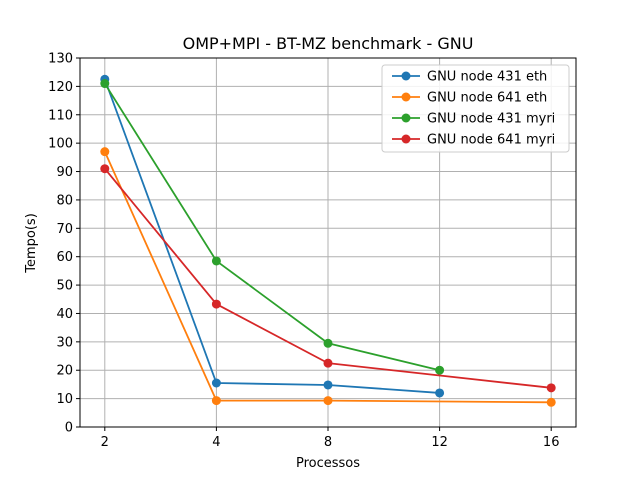 This screenshot has width=640, height=480. Describe the element at coordinates (487, 98) in the screenshot. I see `legend-label: GNU node 641 eth` at that location.